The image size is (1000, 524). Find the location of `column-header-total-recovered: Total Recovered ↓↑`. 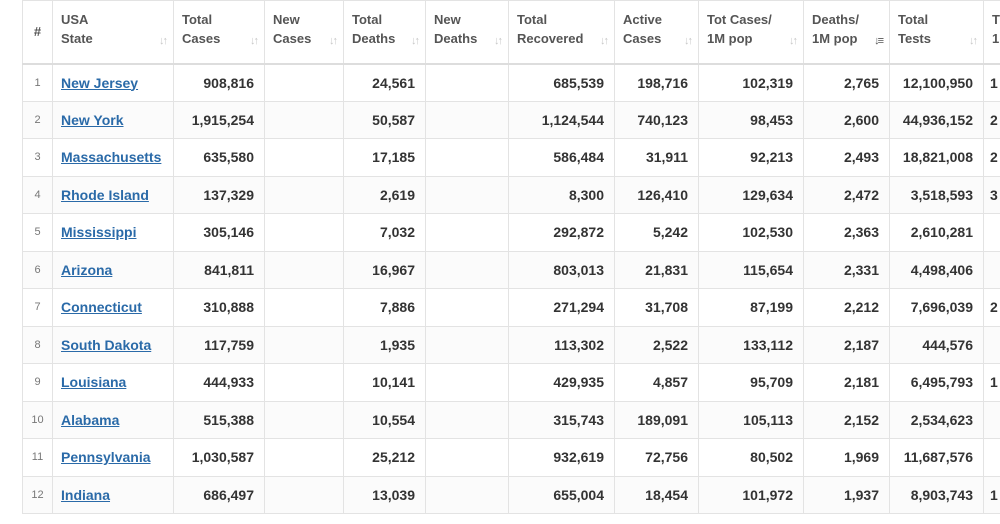

column-header-total-recovered: Total Recovered ↓↑ is located at coordinates (561, 32).